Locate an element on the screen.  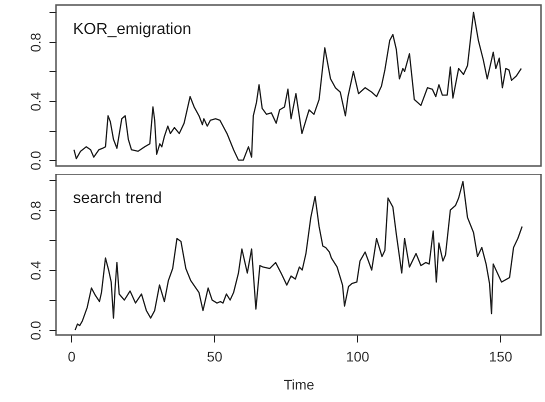
annotation: search trend is located at coordinates (117, 198).